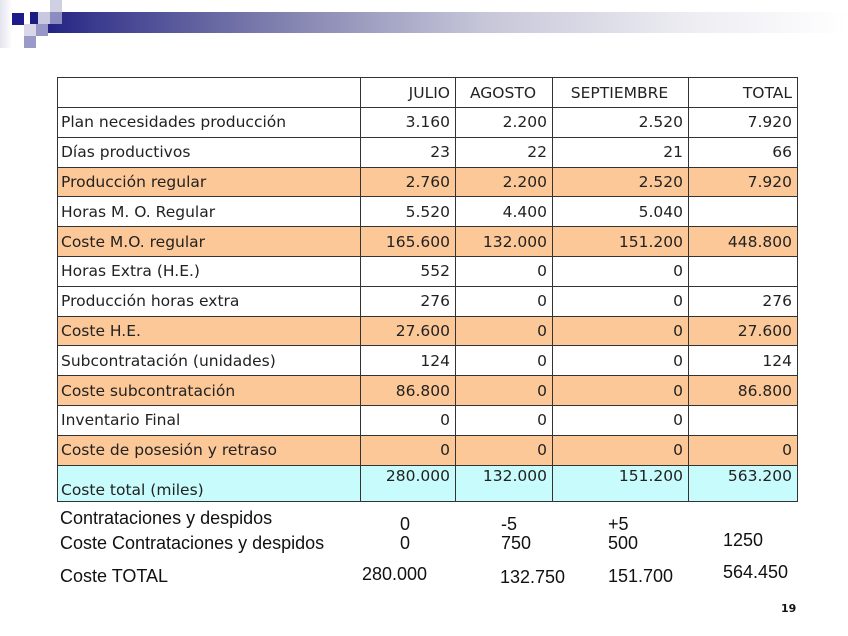 This screenshot has height=636, width=848. What do you see at coordinates (209, 301) in the screenshot?
I see `row-label: Producción horas extra` at bounding box center [209, 301].